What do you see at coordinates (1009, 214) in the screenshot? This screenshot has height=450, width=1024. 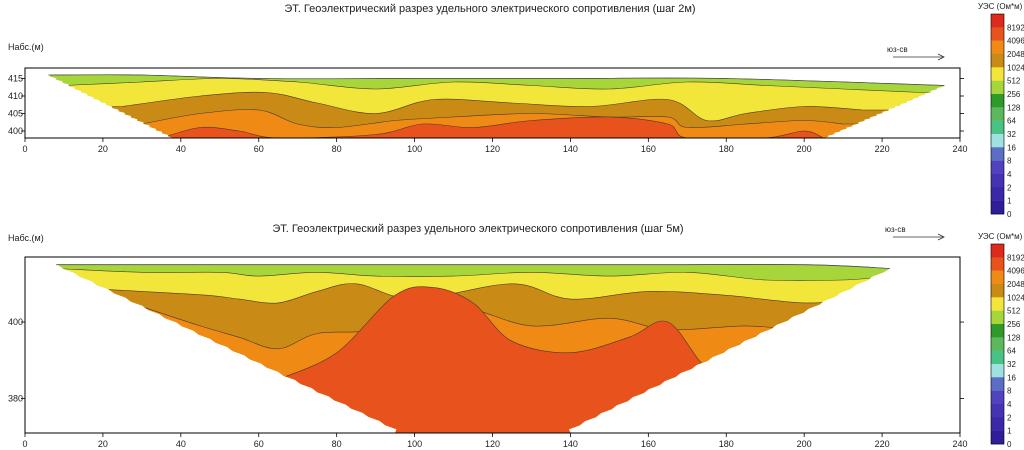 I see `legend-level-label: 0` at bounding box center [1009, 214].